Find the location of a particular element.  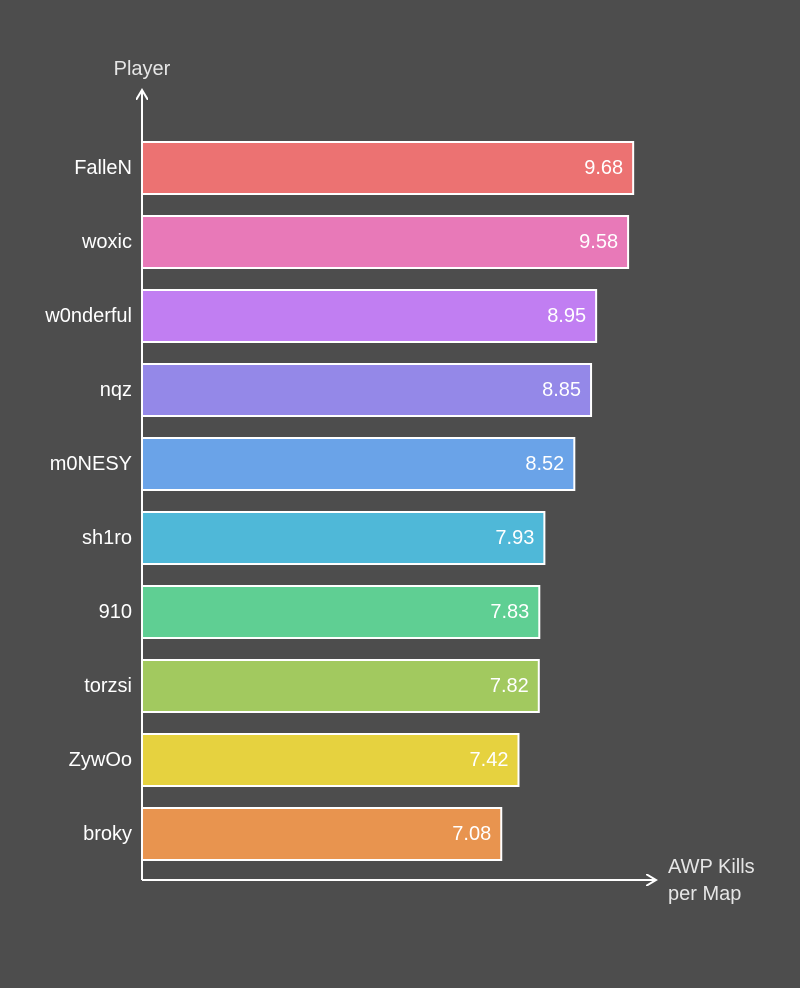

value-label-zywoo: 7.42 is located at coordinates (489, 760).